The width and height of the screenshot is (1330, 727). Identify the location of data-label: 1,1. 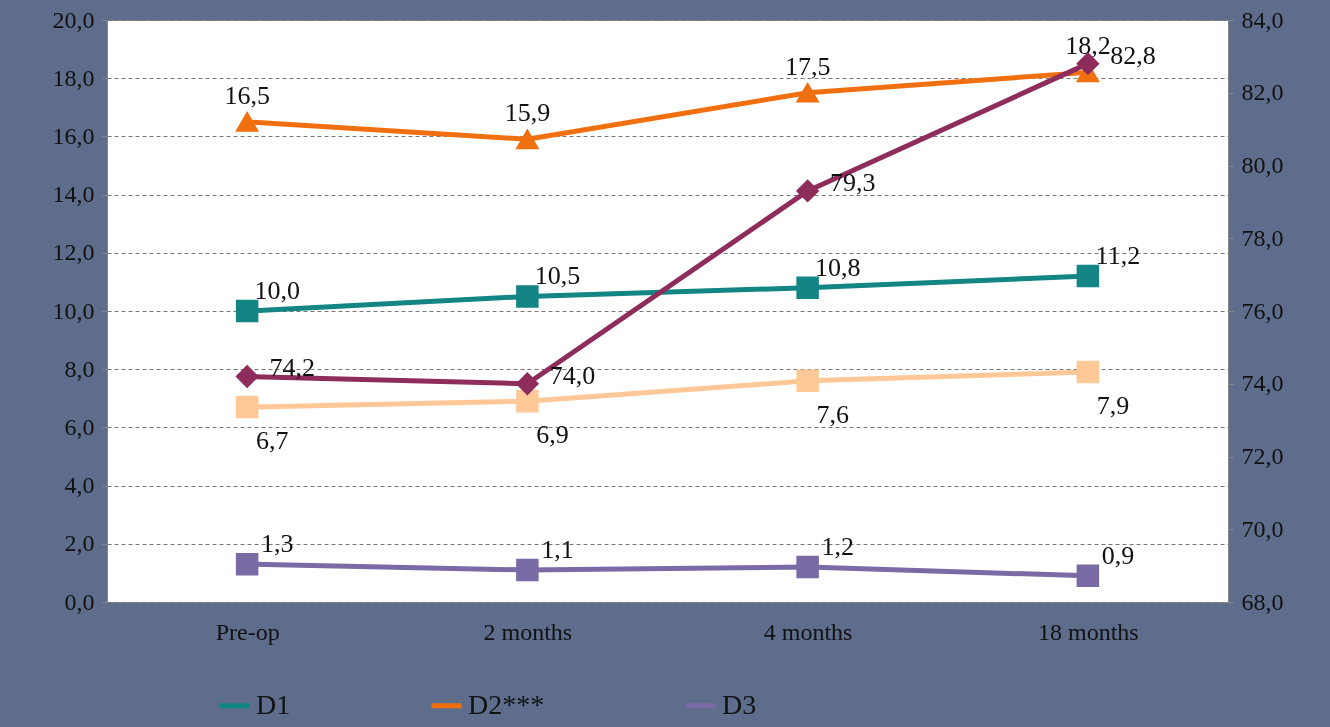
(557, 549).